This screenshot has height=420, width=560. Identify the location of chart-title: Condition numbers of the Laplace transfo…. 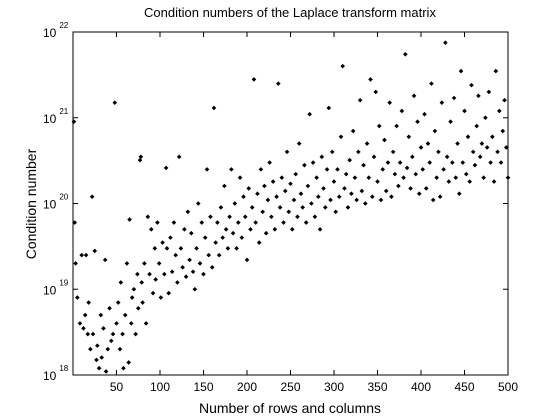
(290, 12).